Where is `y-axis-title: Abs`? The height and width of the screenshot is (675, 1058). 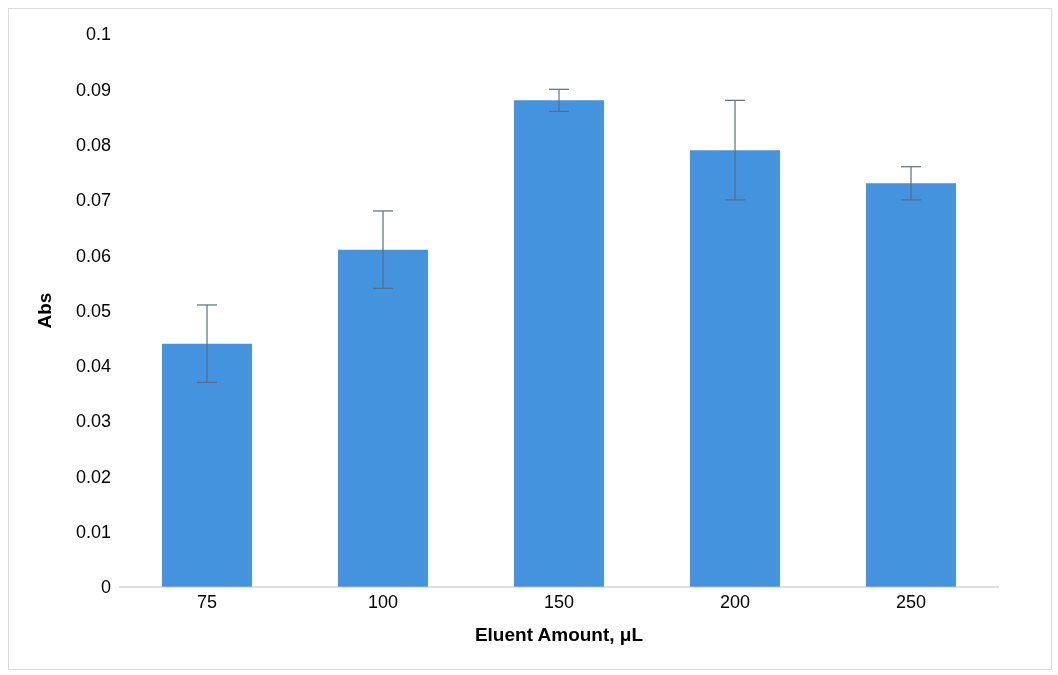
y-axis-title: Abs is located at coordinates (44, 310).